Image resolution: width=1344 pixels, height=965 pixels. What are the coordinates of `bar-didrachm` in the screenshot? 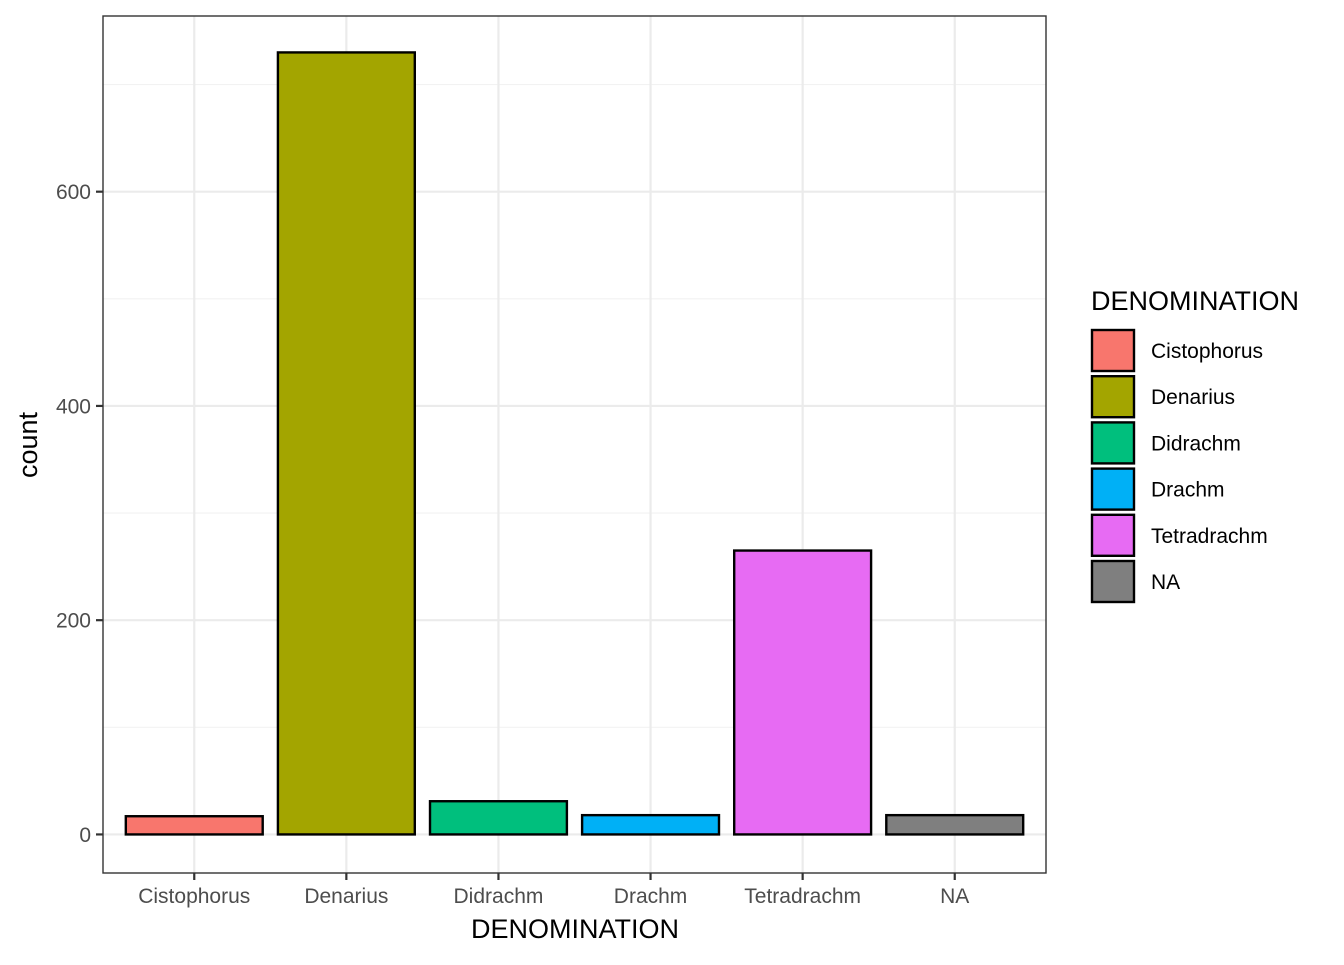 It's located at (498, 818).